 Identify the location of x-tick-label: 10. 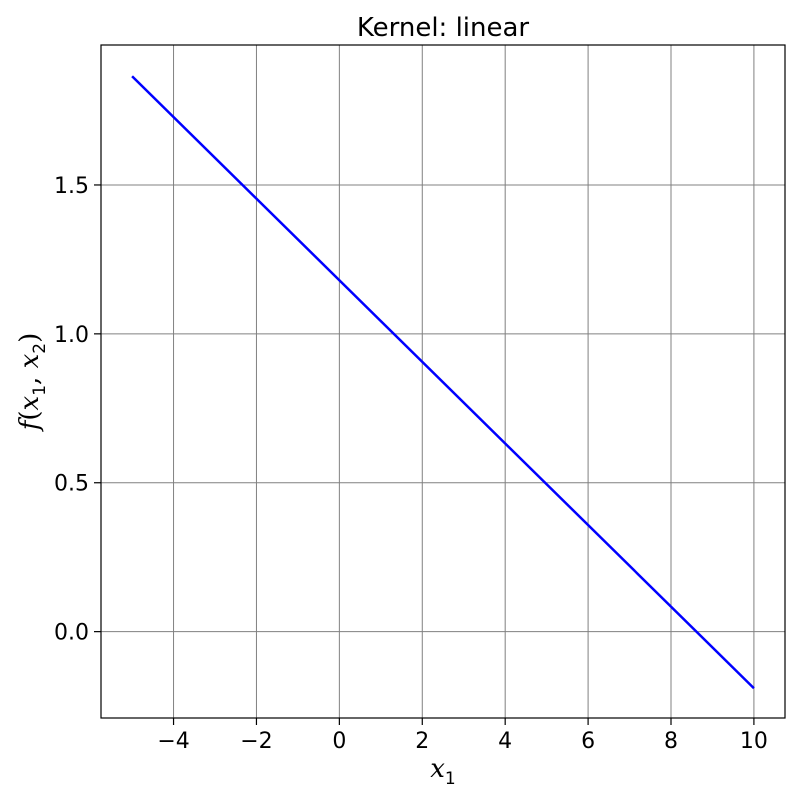
(754, 741).